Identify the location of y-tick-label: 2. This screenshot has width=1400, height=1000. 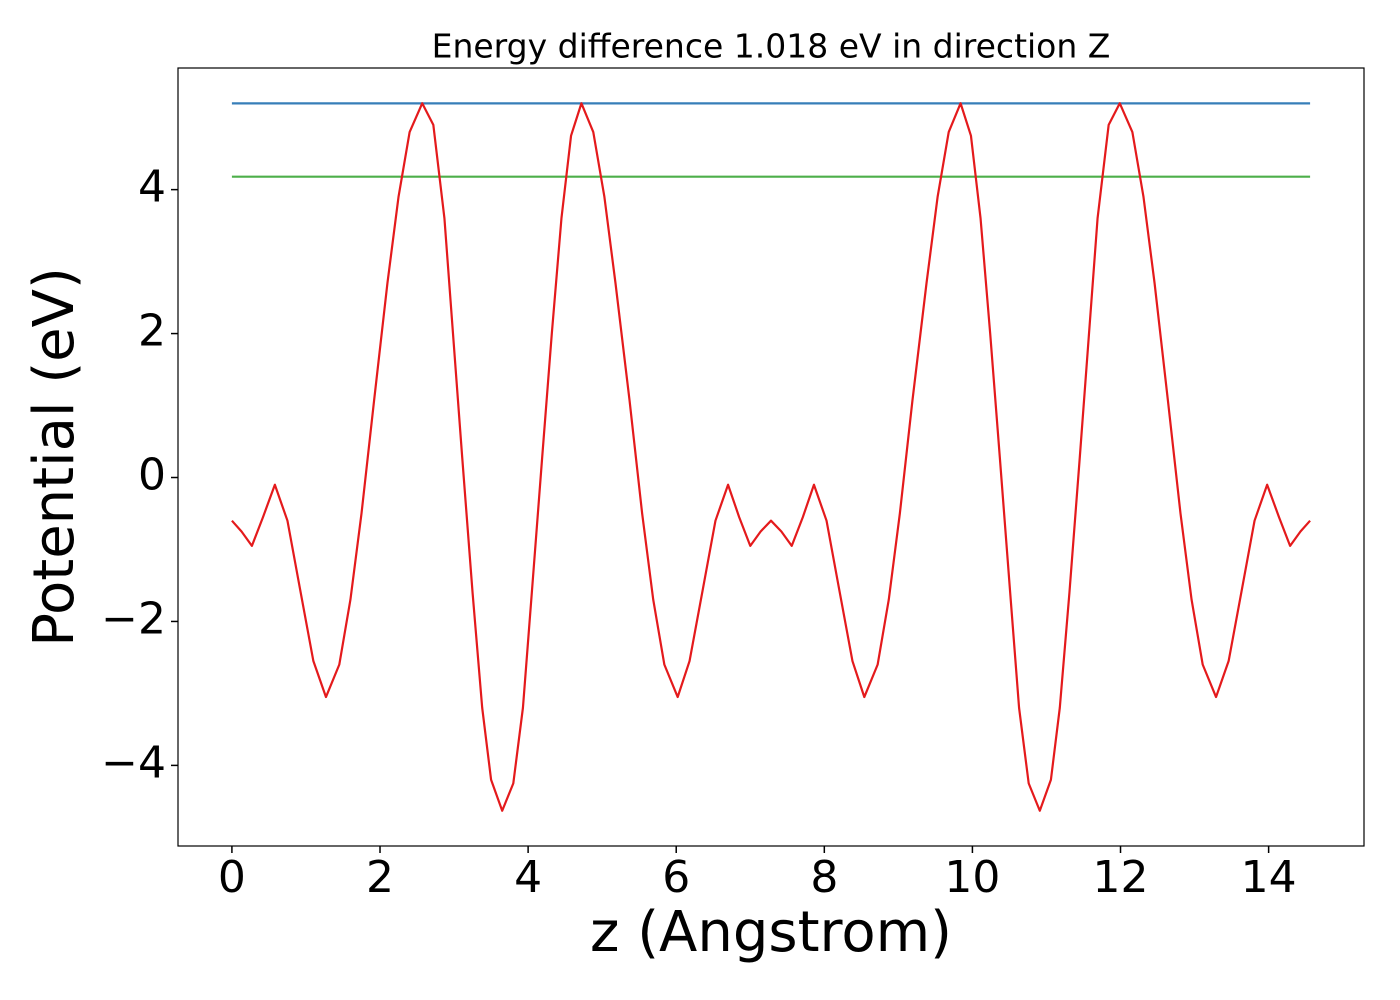
(152, 331).